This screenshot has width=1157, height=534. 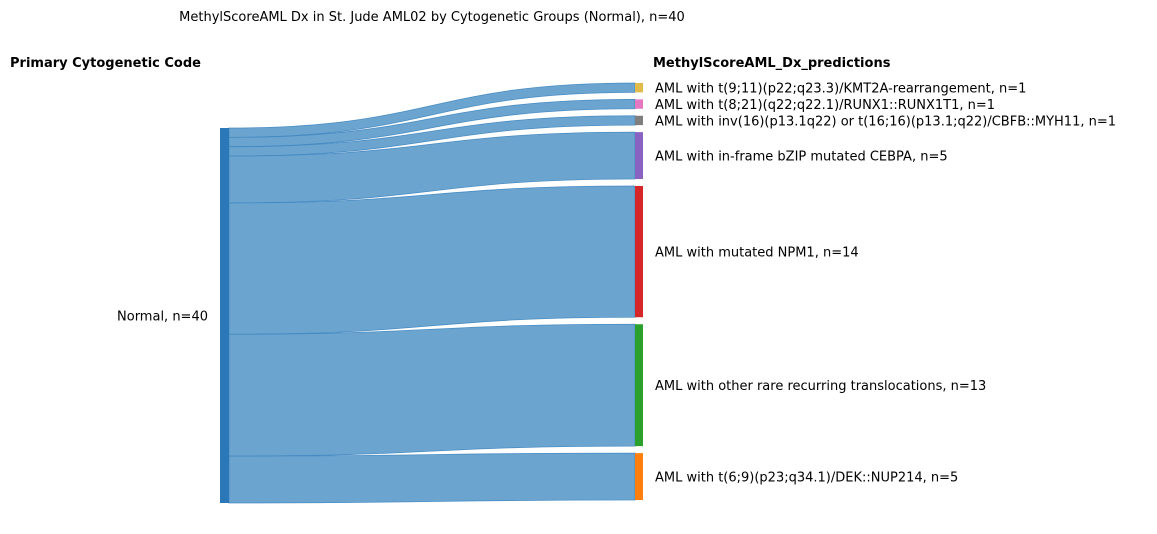 I want to click on source-node-label: Normal, n=40, so click(x=162, y=317).